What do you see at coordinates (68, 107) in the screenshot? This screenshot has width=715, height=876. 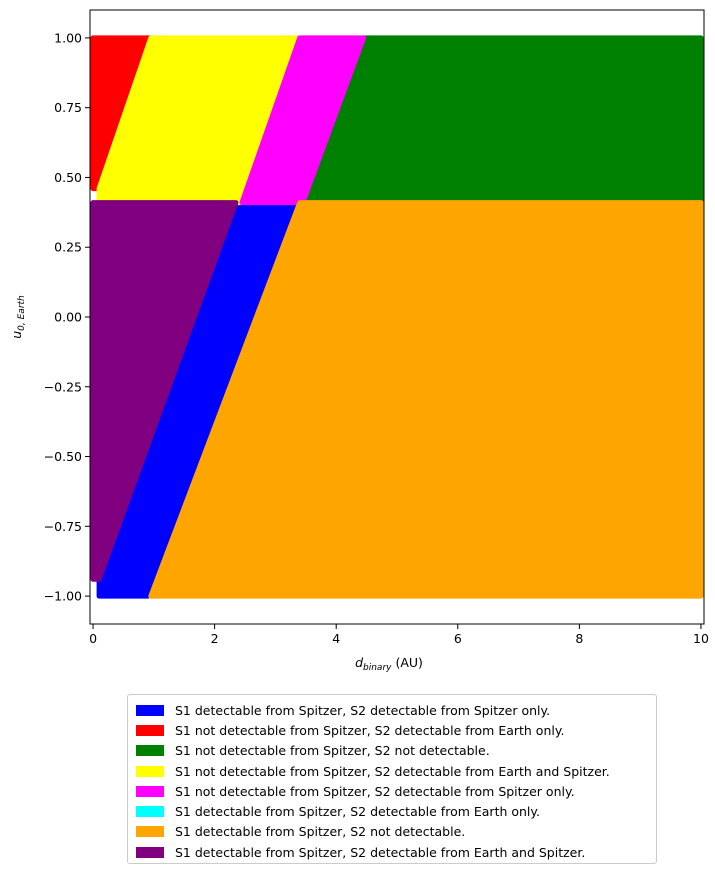 I see `y-tick-label: 0.75` at bounding box center [68, 107].